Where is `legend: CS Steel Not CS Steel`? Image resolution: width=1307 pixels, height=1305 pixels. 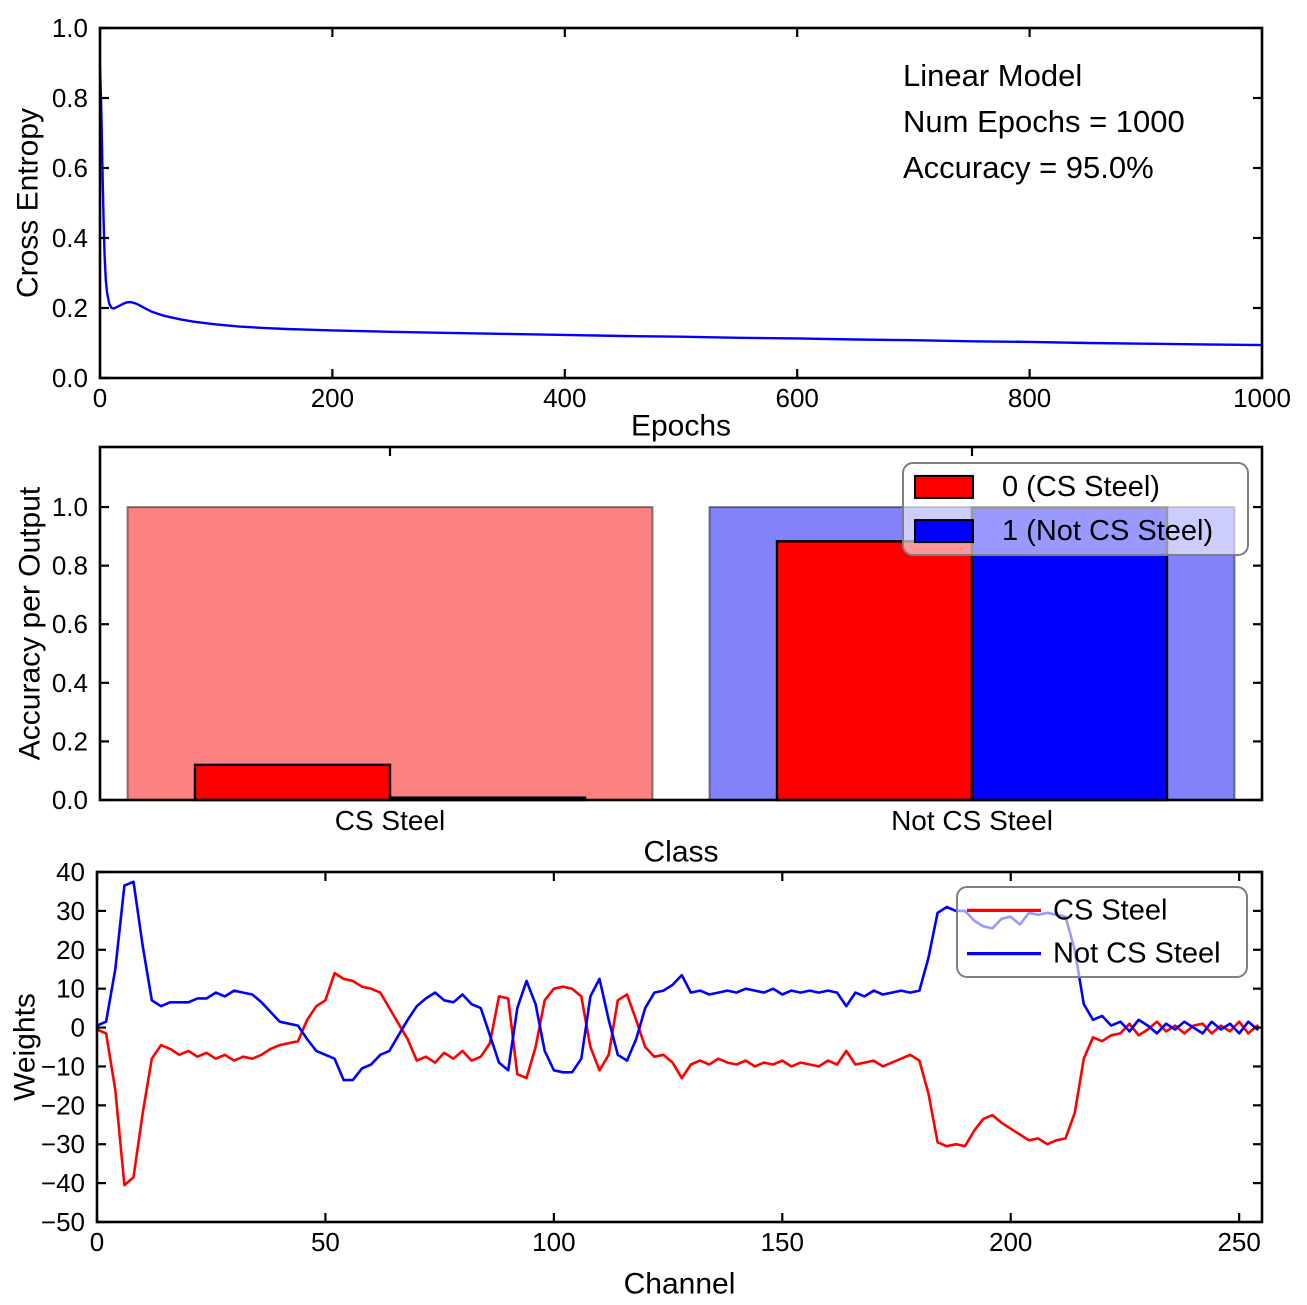
legend: CS Steel Not CS Steel is located at coordinates (1102, 932).